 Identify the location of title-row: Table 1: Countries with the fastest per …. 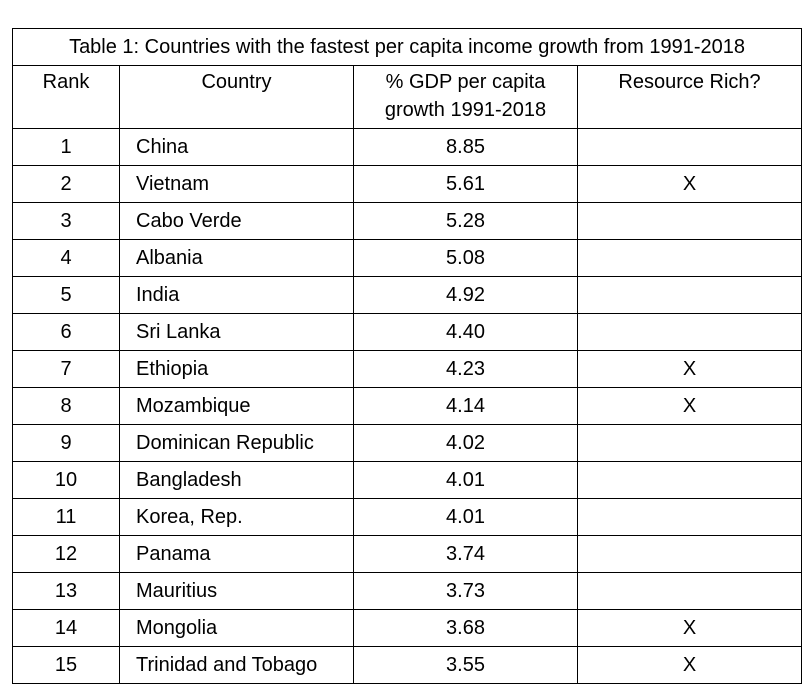
(407, 47).